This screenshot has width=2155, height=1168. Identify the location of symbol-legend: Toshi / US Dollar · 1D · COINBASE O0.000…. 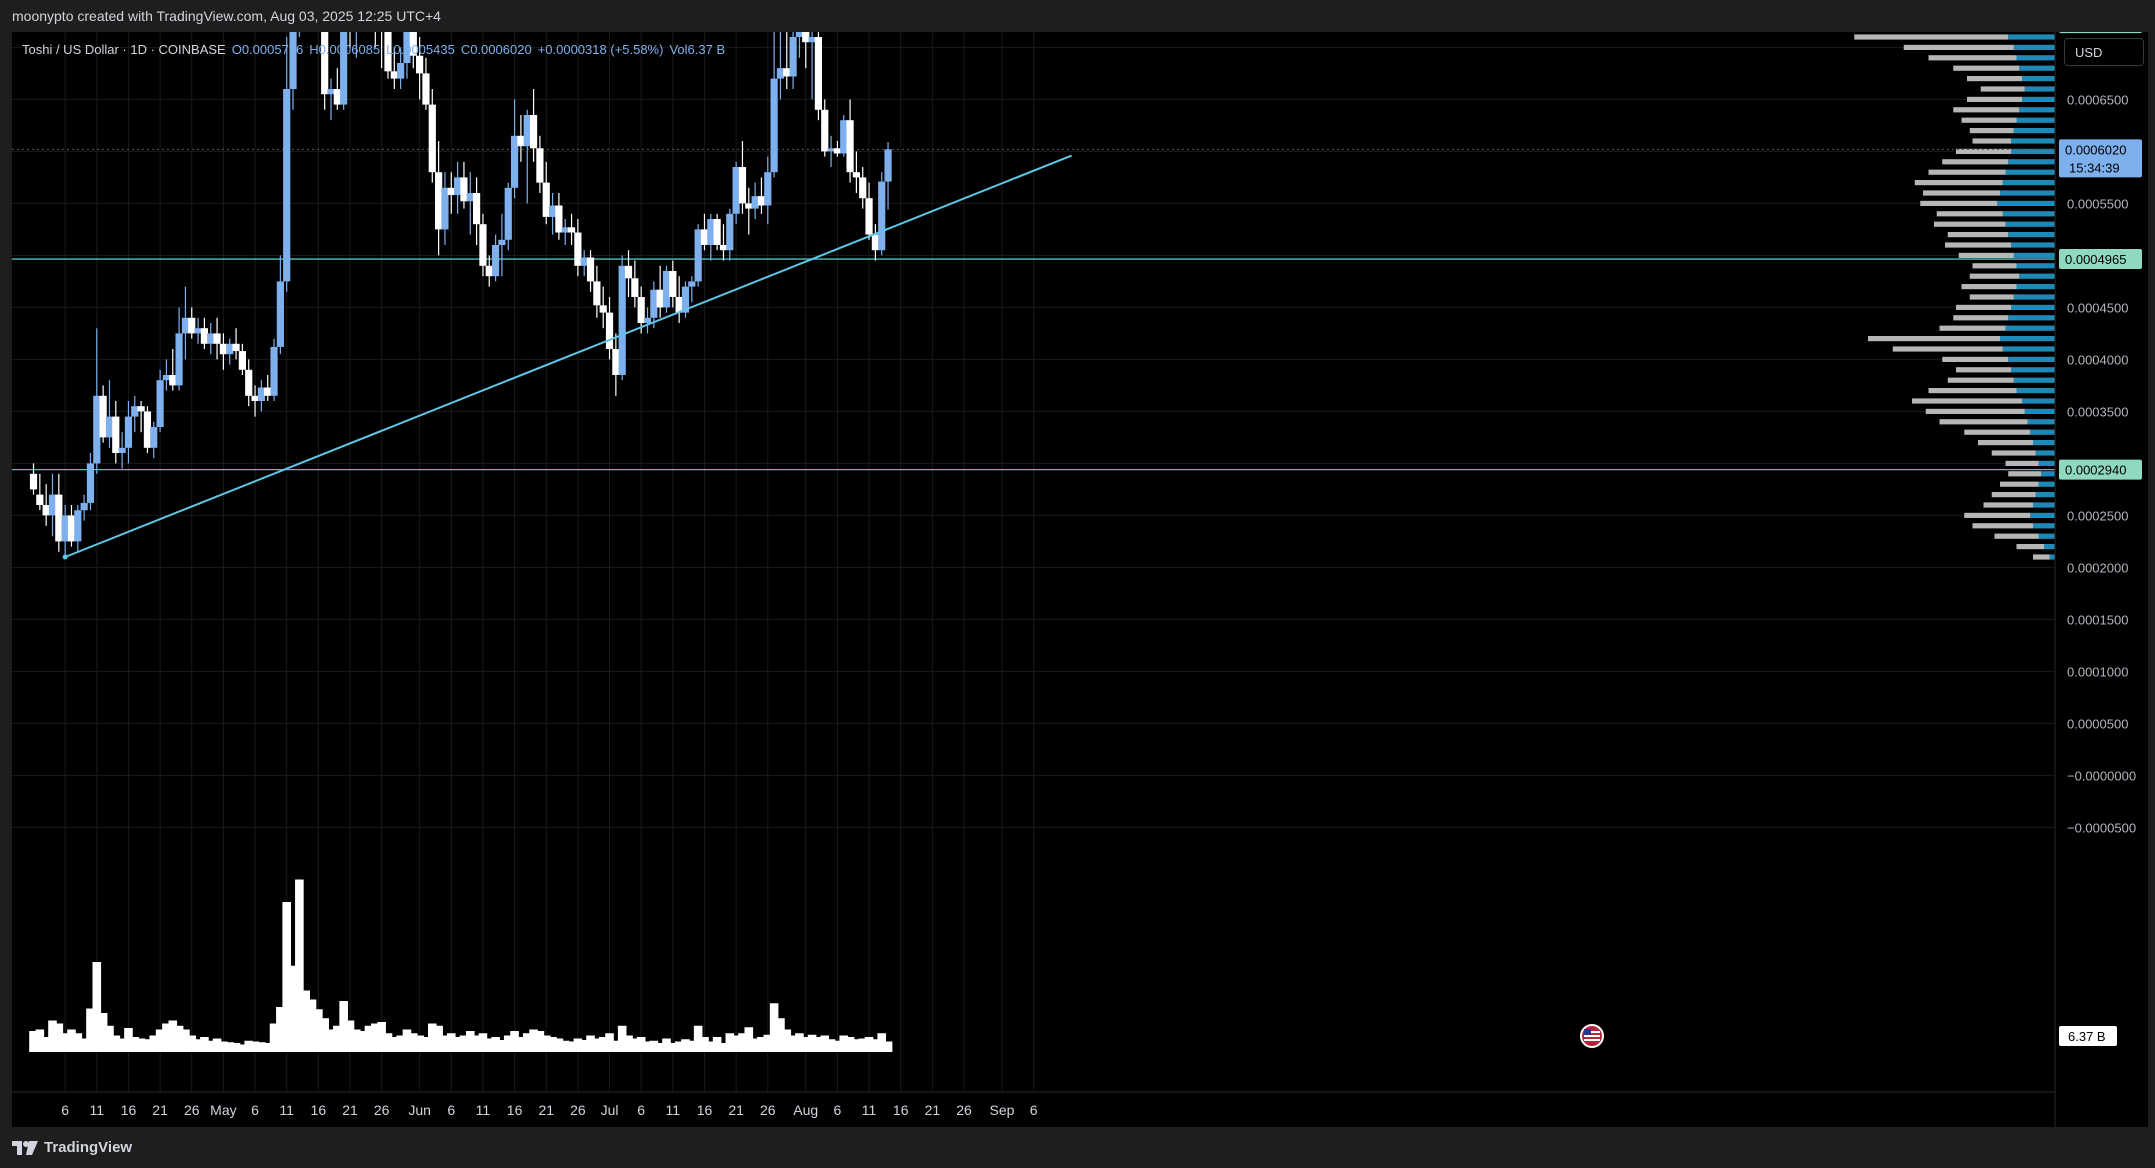
(373, 49).